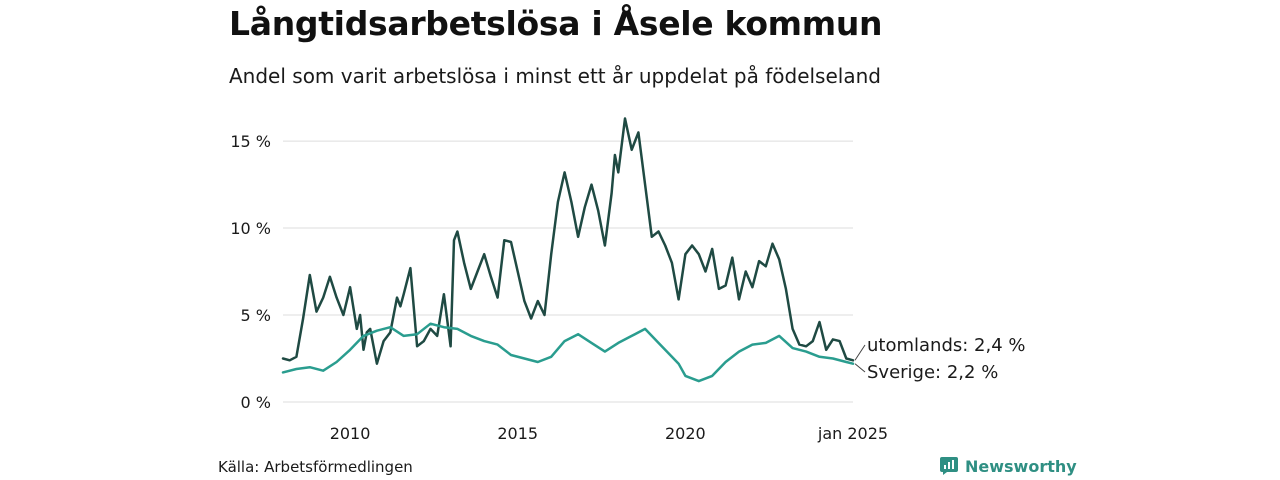  What do you see at coordinates (949, 466) in the screenshot?
I see `newsworthy-icon` at bounding box center [949, 466].